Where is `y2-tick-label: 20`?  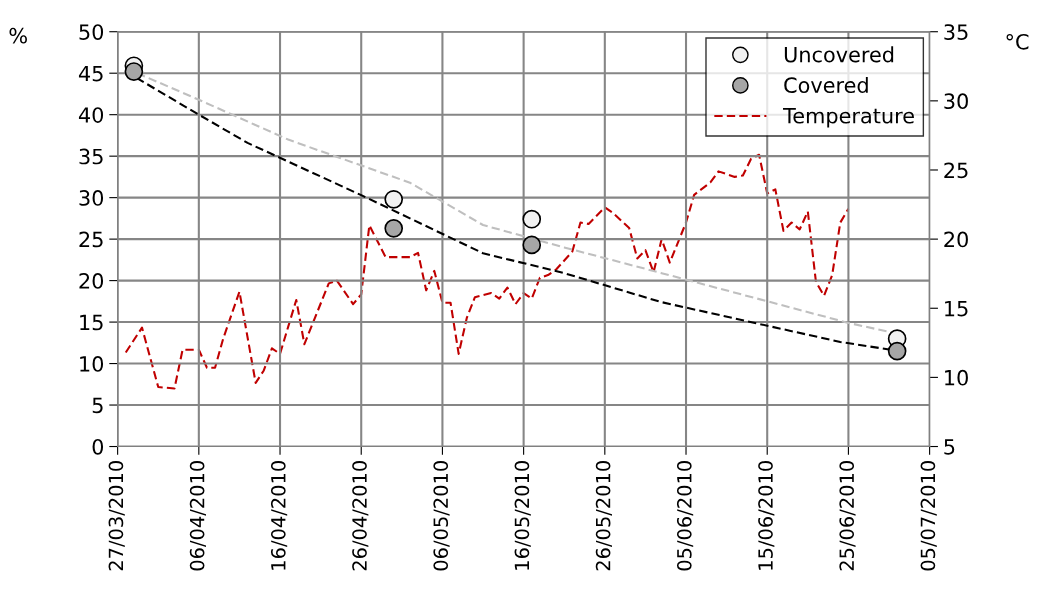
y2-tick-label: 20 is located at coordinates (956, 239).